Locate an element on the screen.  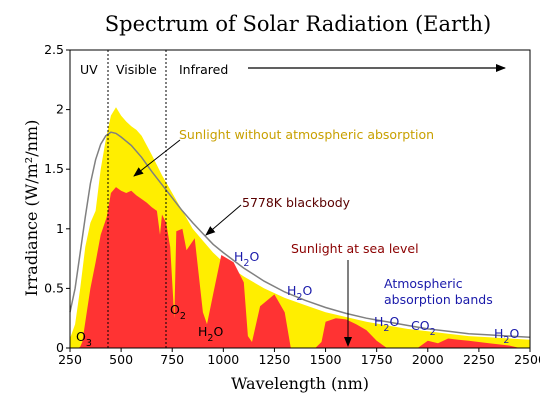
annotation-sea-level: Sunlight at sea level is located at coordinates (355, 248).